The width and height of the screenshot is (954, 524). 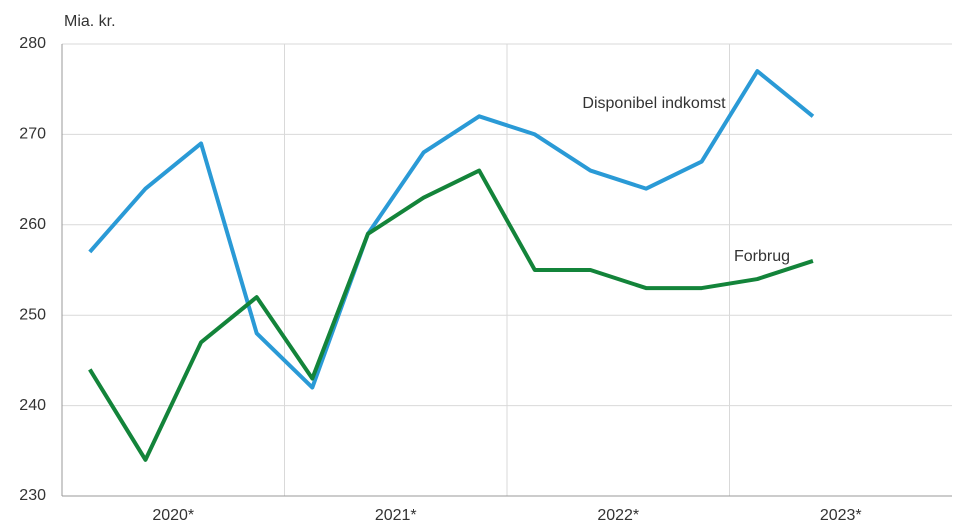 What do you see at coordinates (173, 515) in the screenshot?
I see `x-group-label: 2020*` at bounding box center [173, 515].